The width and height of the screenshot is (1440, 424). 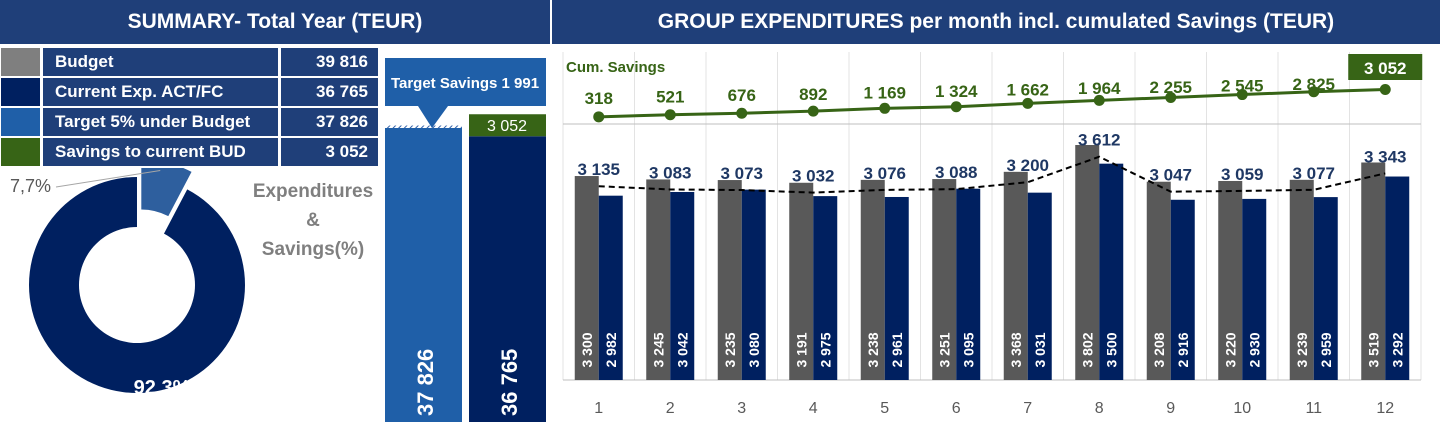 What do you see at coordinates (670, 408) in the screenshot?
I see `x-tick-label: 2` at bounding box center [670, 408].